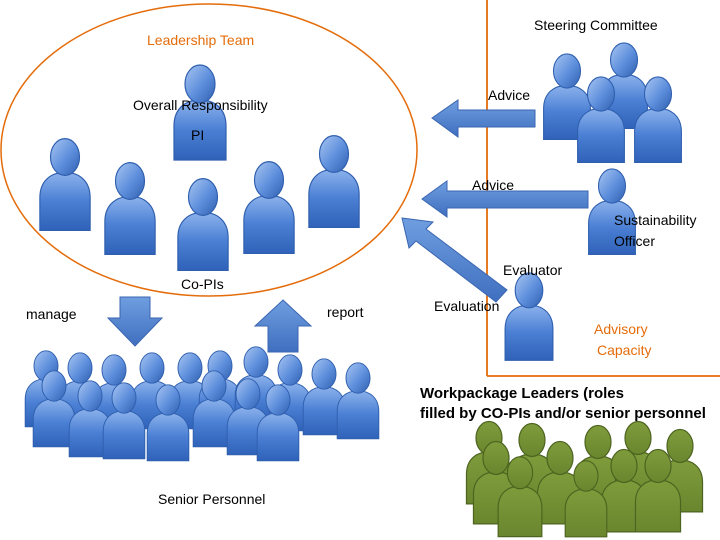 Image resolution: width=720 pixels, height=540 pixels. Describe the element at coordinates (467, 306) in the screenshot. I see `evaluation-label: Evaluation` at that location.